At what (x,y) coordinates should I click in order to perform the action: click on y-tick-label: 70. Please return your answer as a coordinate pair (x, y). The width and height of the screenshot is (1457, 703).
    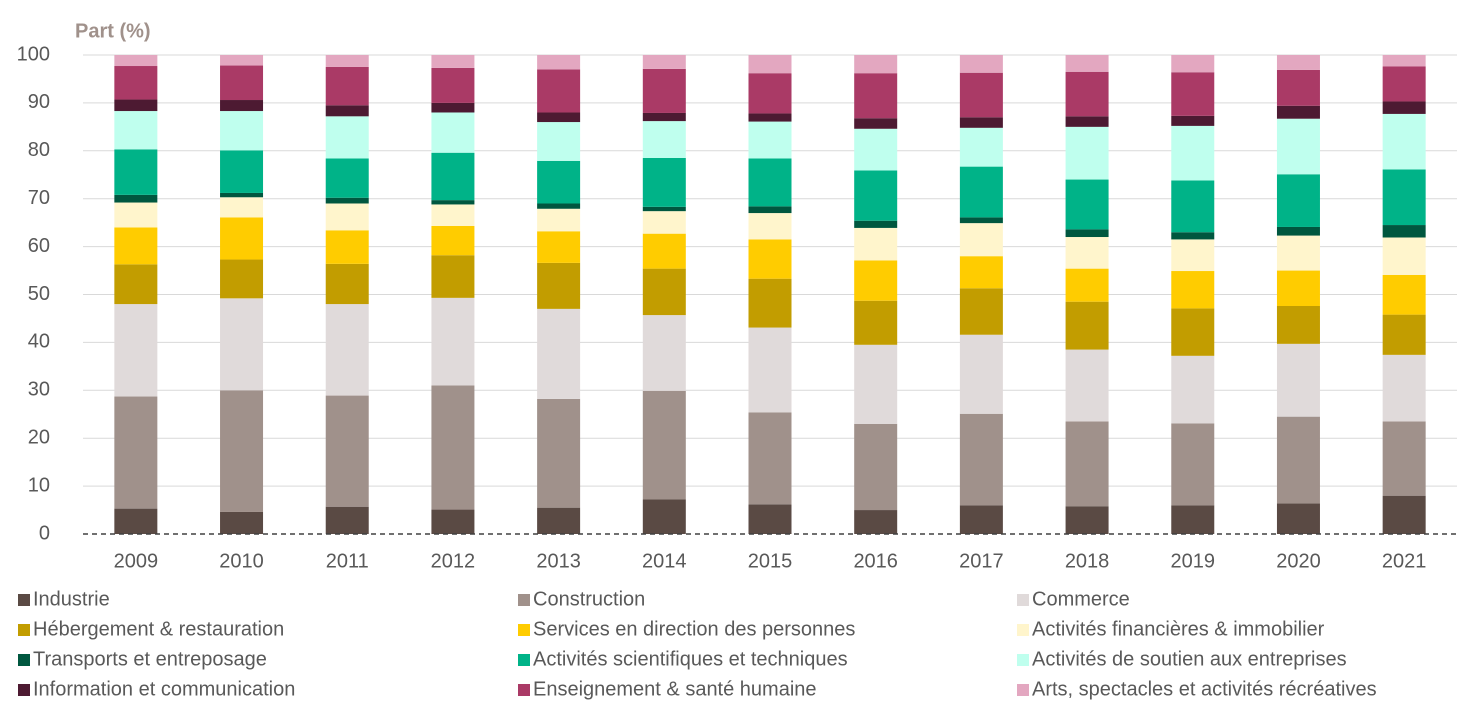
    Looking at the image, I should click on (39, 198).